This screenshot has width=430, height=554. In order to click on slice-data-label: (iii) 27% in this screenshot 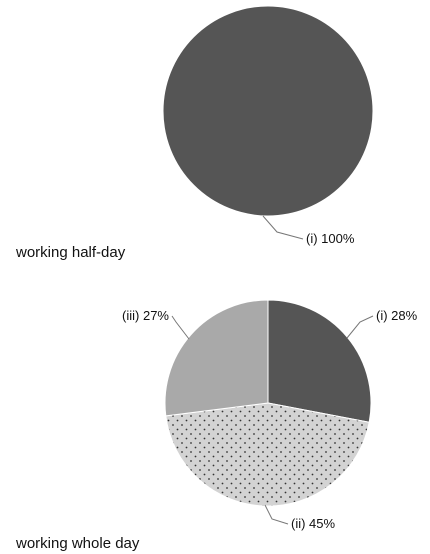, I will do `click(145, 315)`.